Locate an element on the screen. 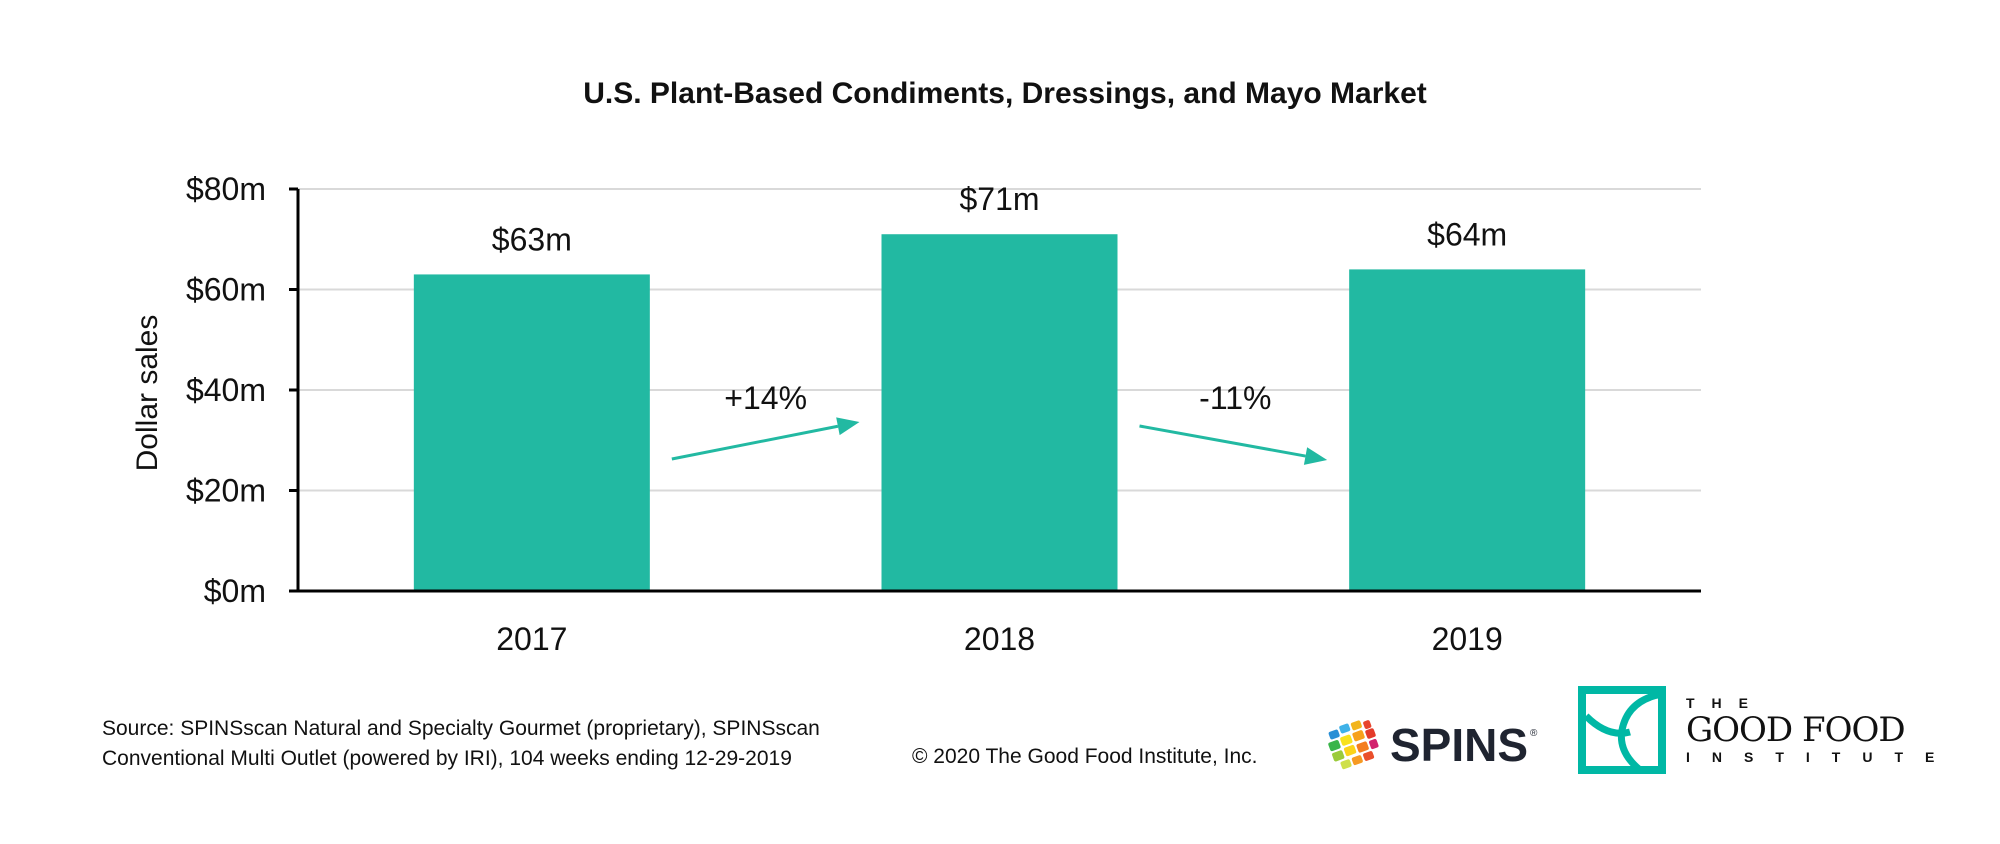 The height and width of the screenshot is (844, 2000). y-tick-label: $60m is located at coordinates (226, 290).